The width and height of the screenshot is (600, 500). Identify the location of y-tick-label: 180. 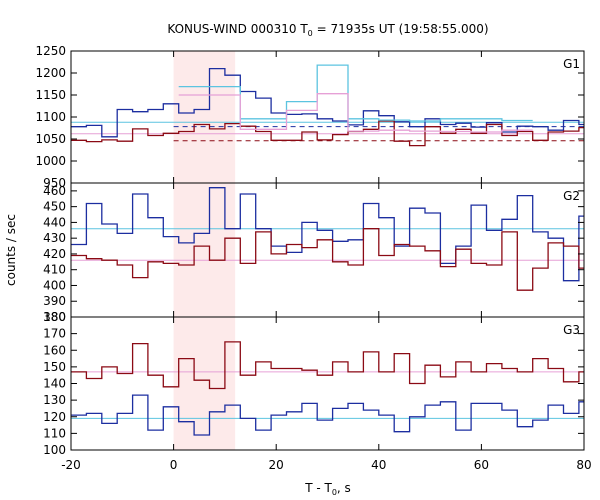
(54, 317).